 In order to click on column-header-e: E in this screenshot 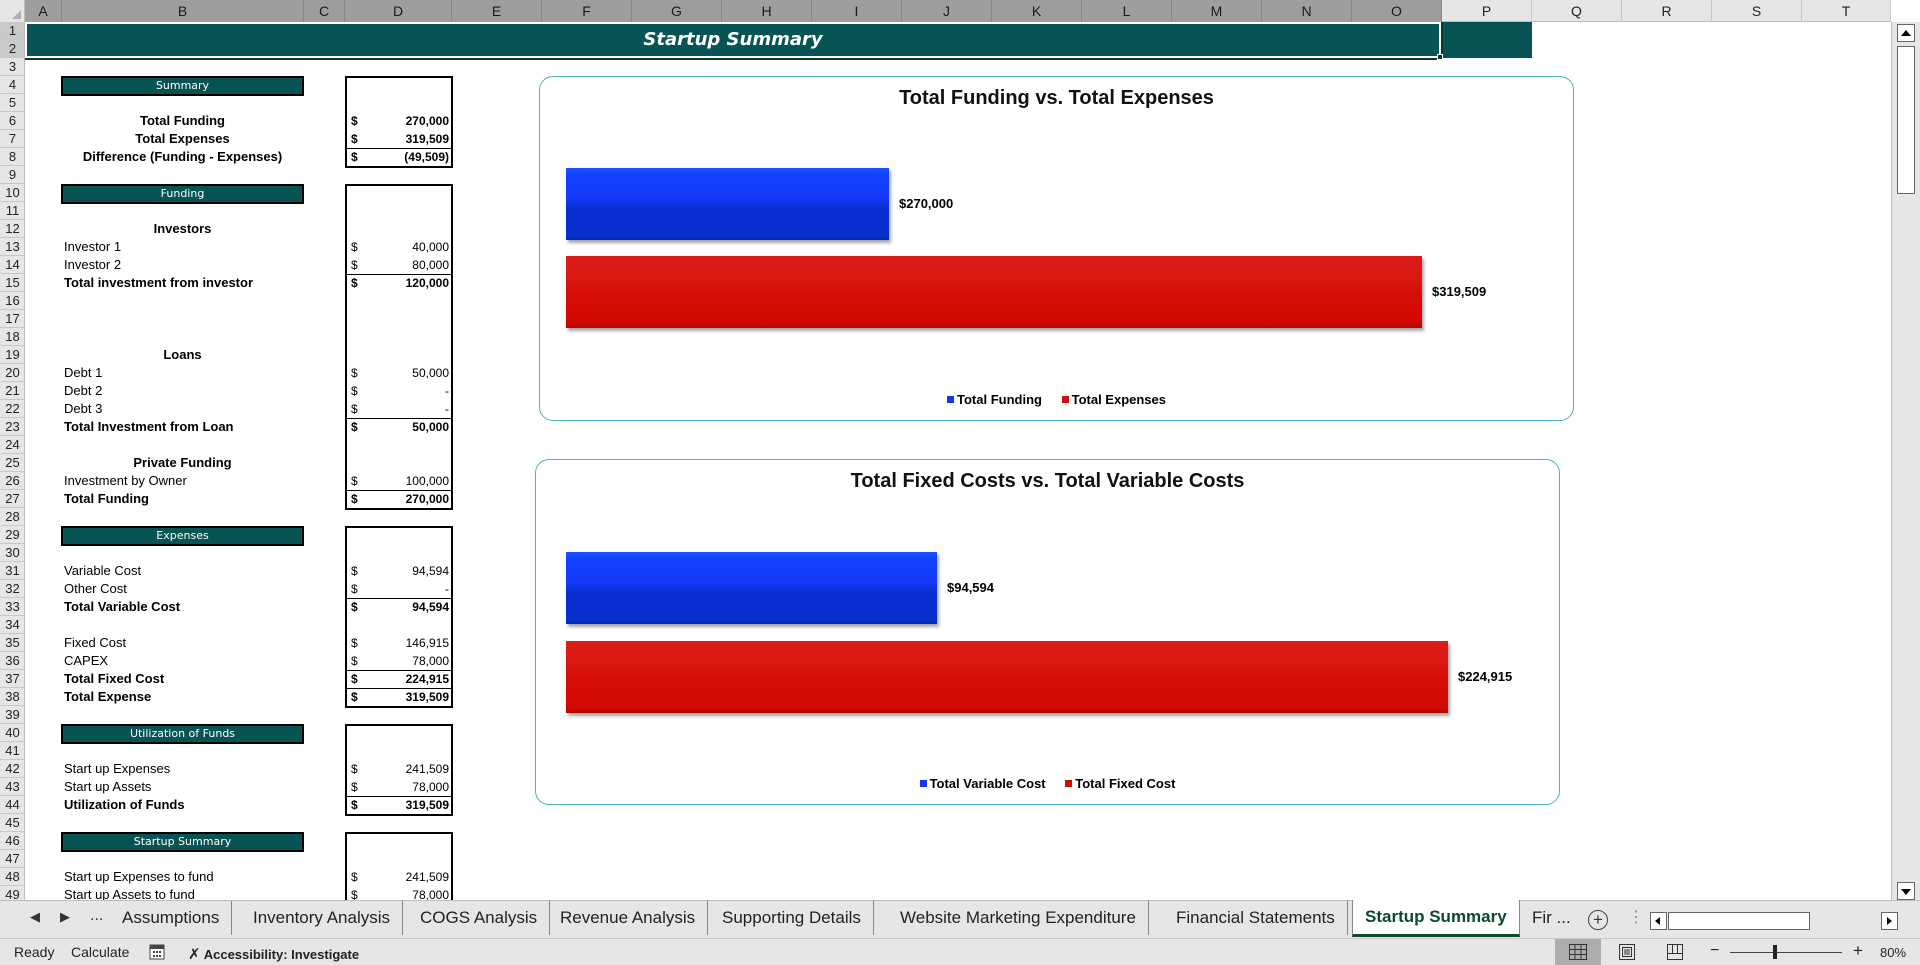, I will do `click(497, 11)`.